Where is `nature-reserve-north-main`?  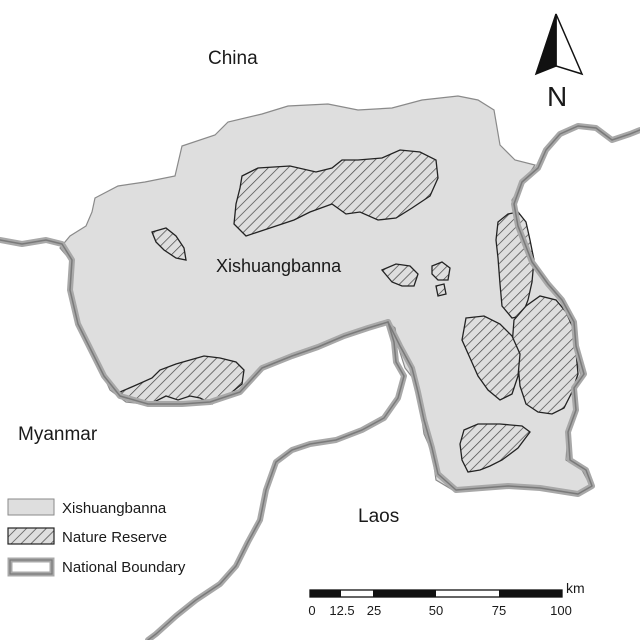 nature-reserve-north-main is located at coordinates (336, 193).